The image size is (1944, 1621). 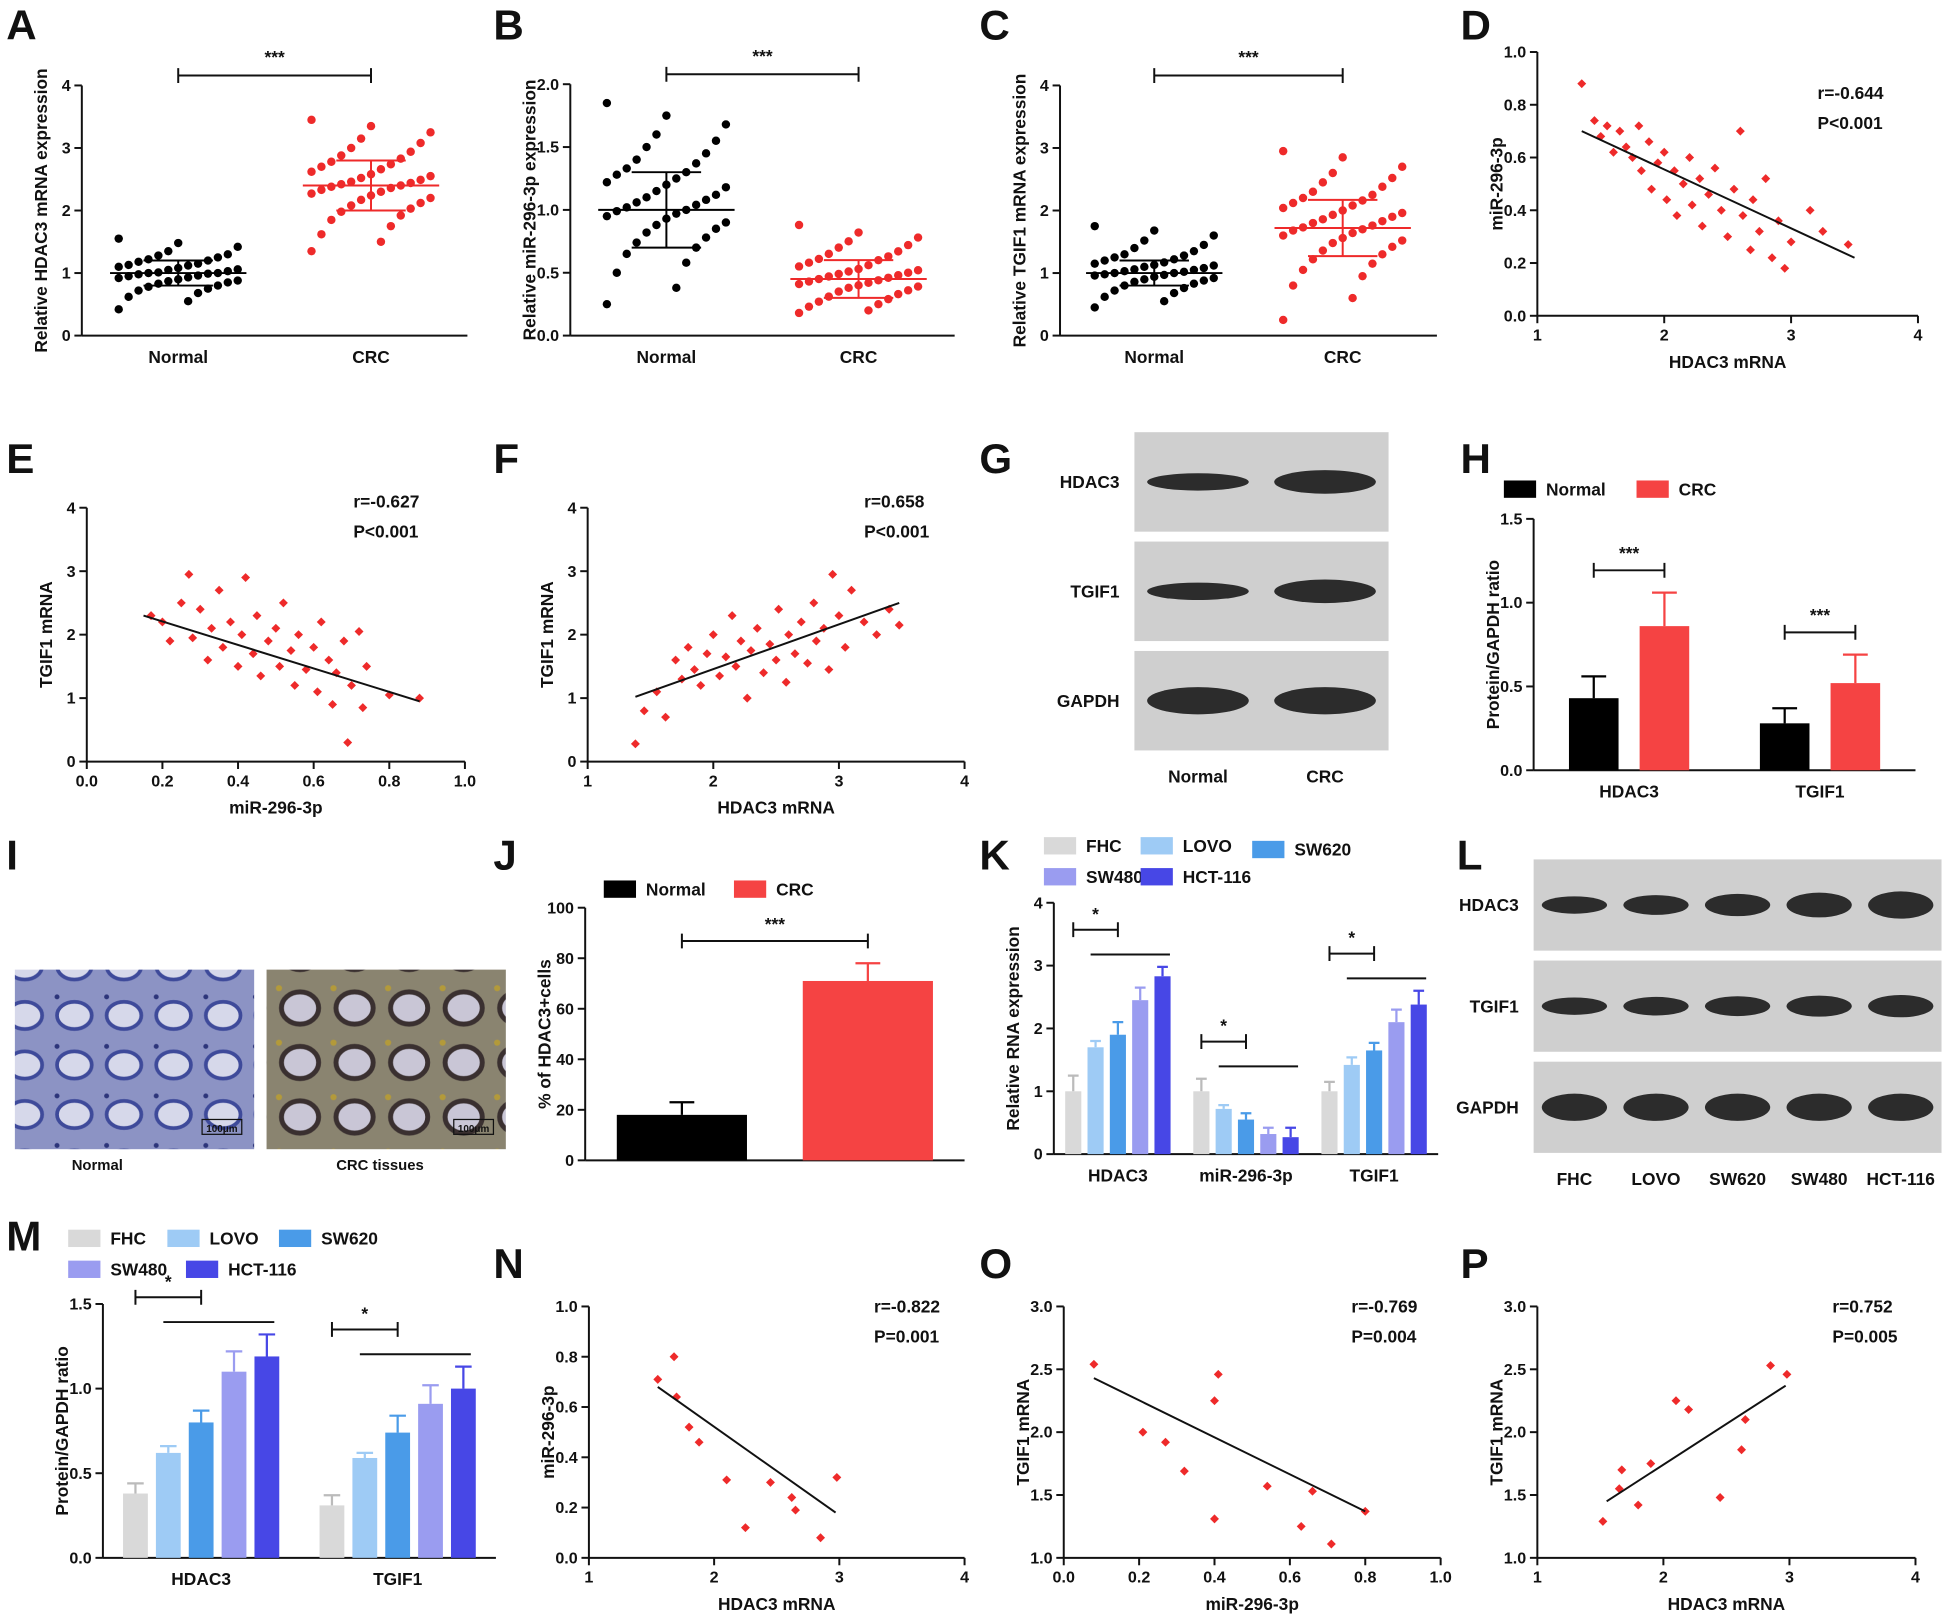 What do you see at coordinates (80, 1558) in the screenshot?
I see `y-tick-label: 0.0` at bounding box center [80, 1558].